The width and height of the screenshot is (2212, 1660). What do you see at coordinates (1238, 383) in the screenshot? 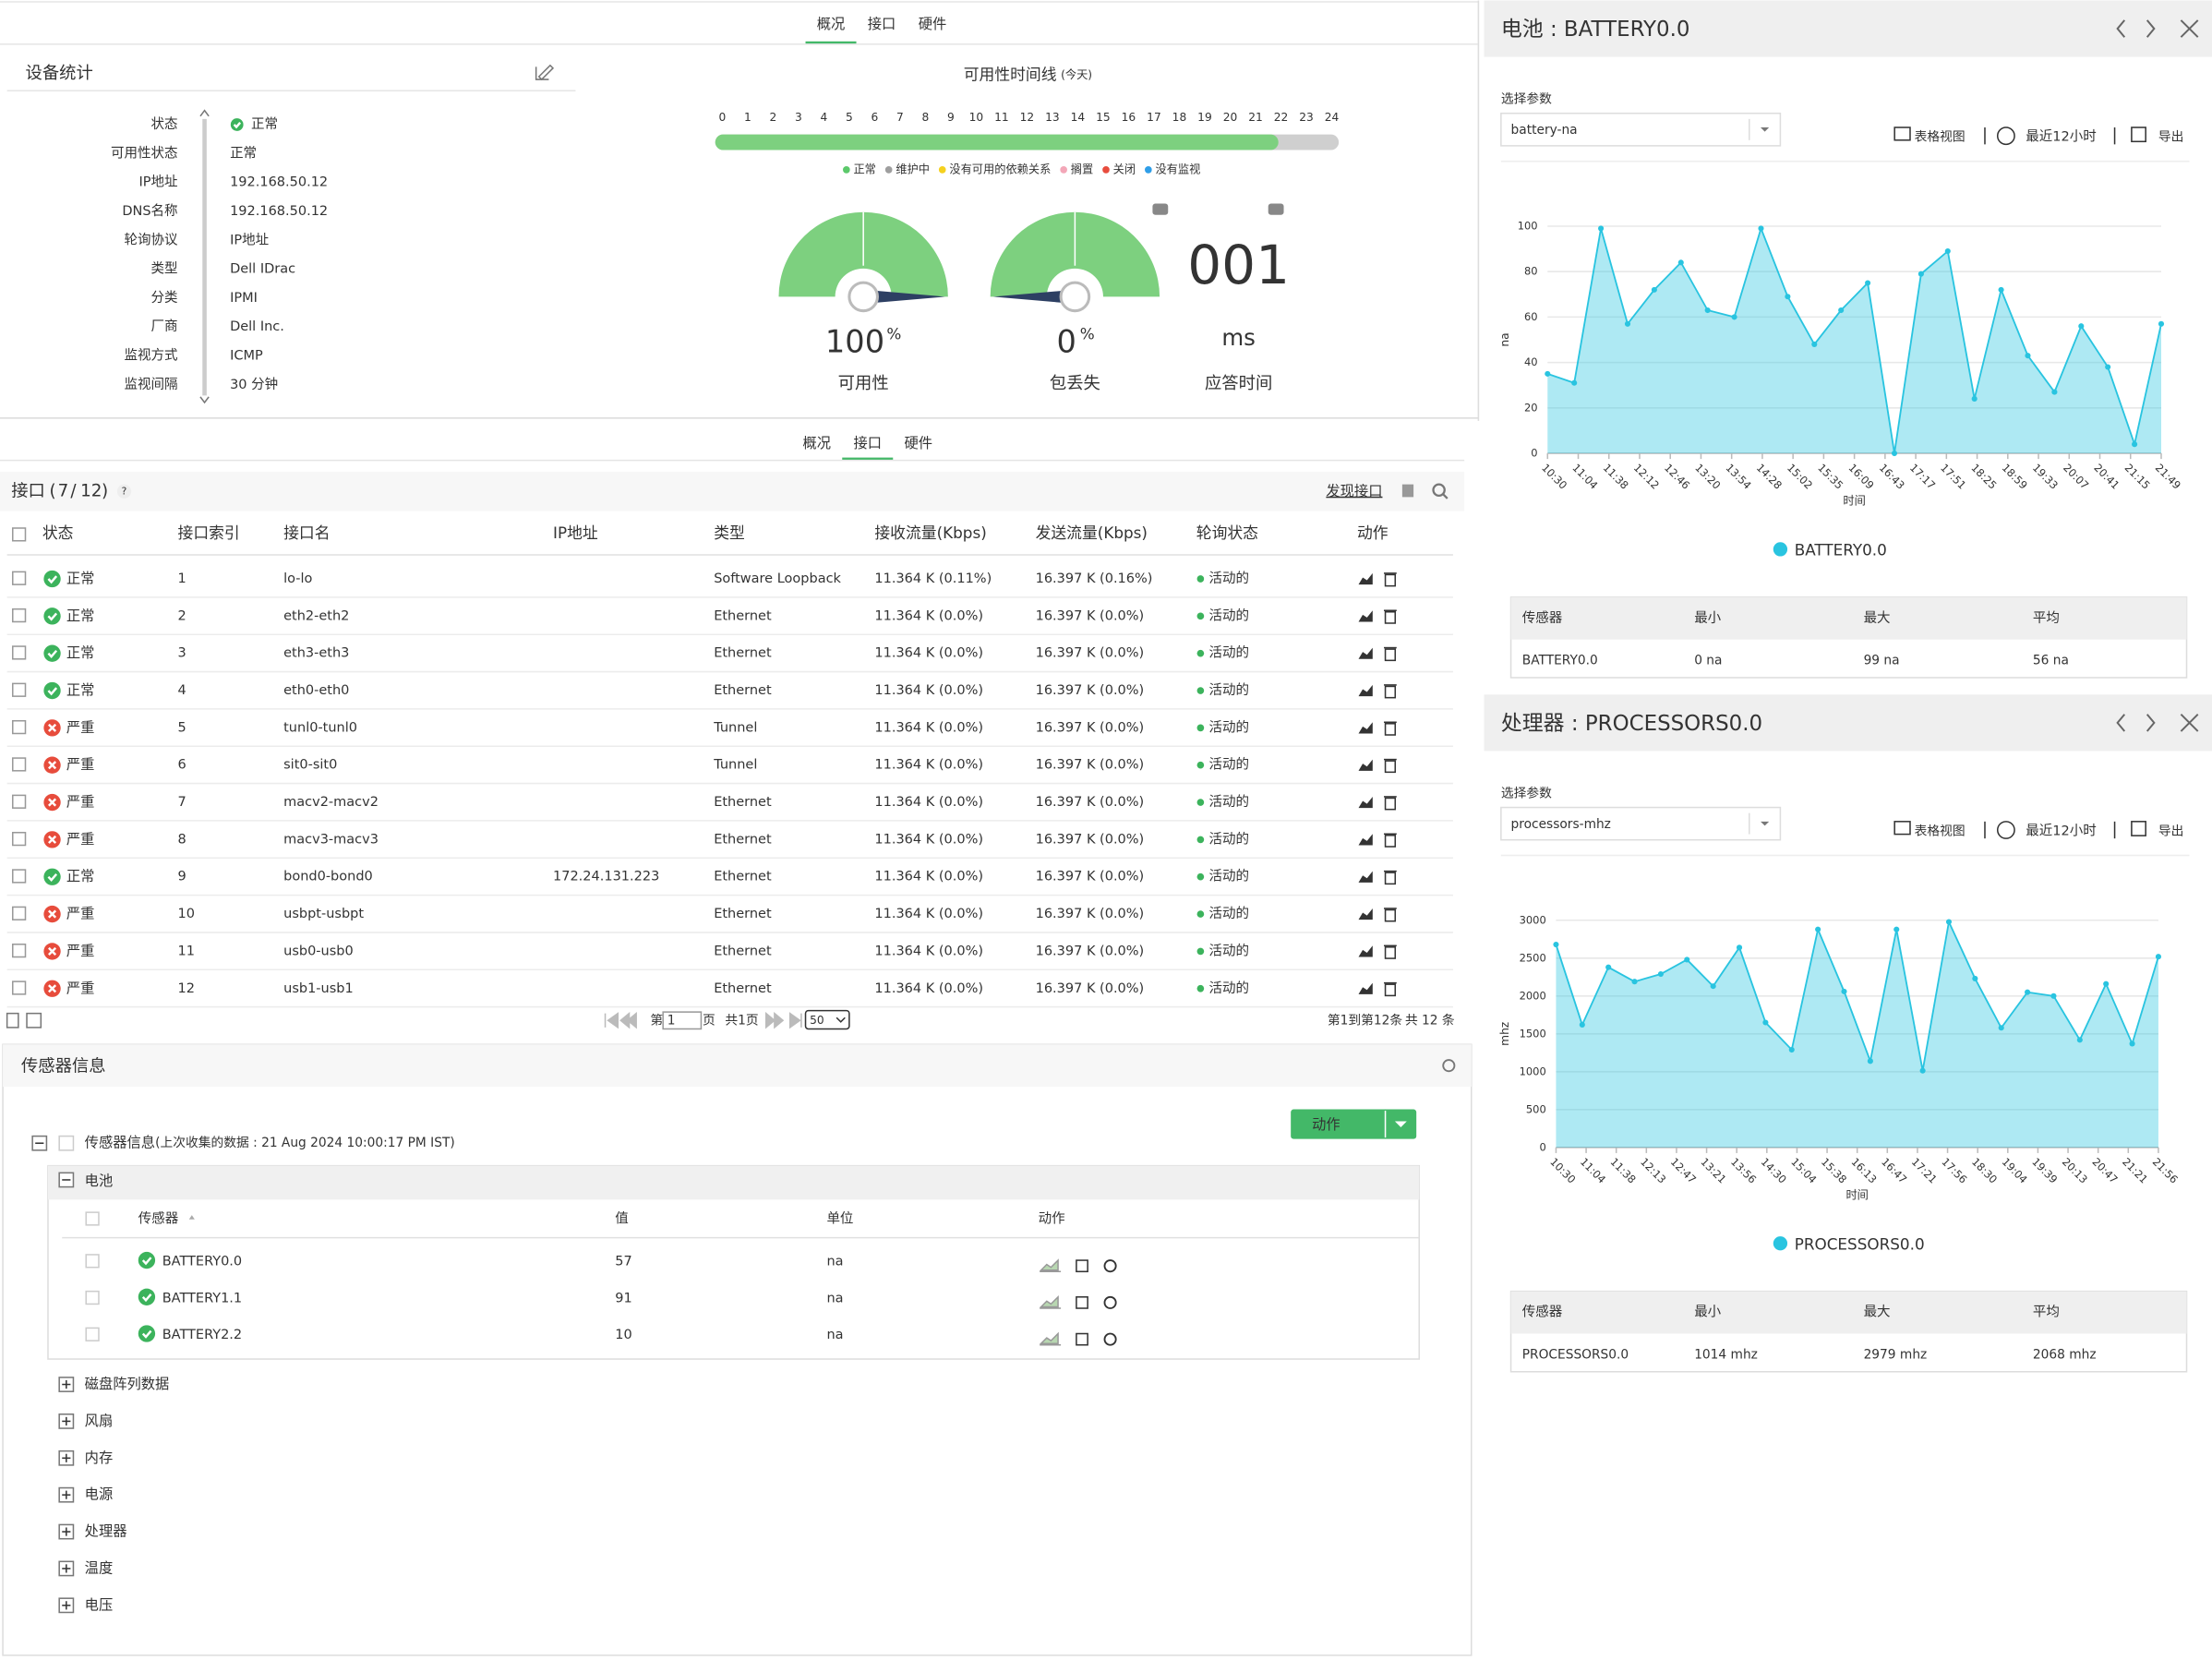
I see `response-label: 应答时间` at bounding box center [1238, 383].